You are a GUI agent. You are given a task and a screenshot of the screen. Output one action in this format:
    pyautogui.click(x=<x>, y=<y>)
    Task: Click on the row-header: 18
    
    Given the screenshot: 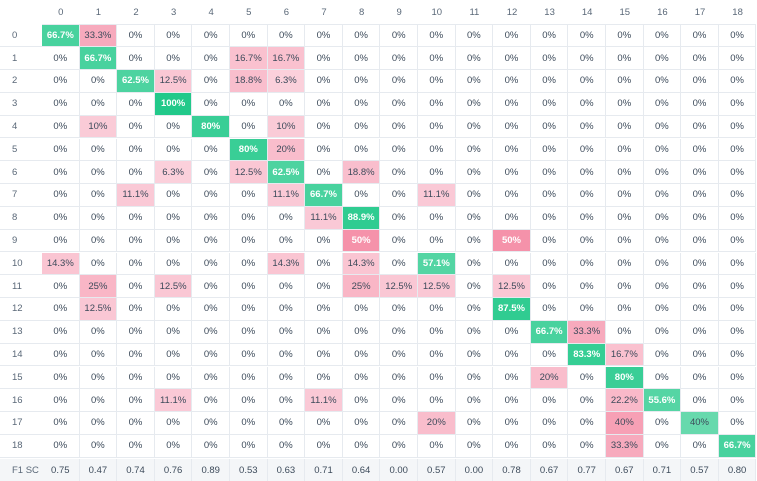 What is the action you would take?
    pyautogui.click(x=21, y=446)
    